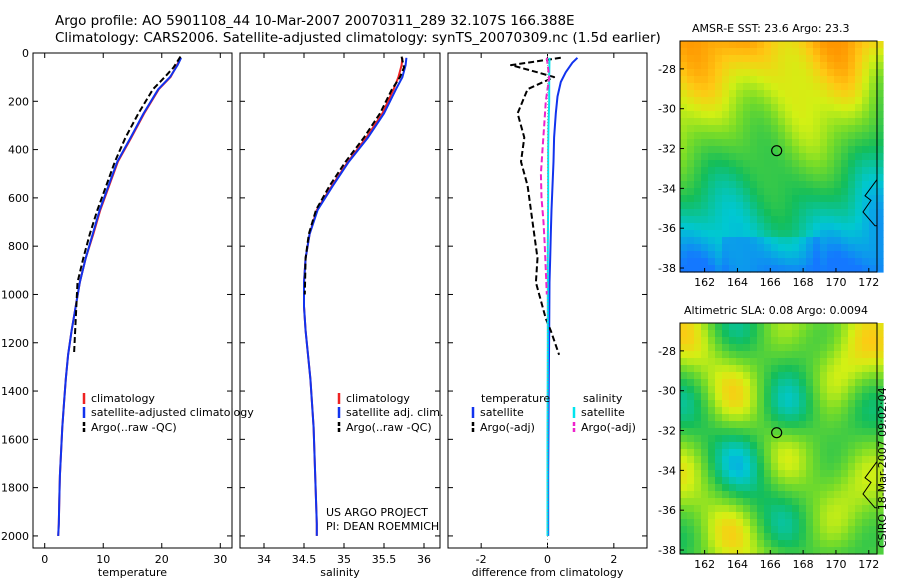 The height and width of the screenshot is (580, 900). I want to click on temperature-x-tick-label: 30, so click(220, 559).